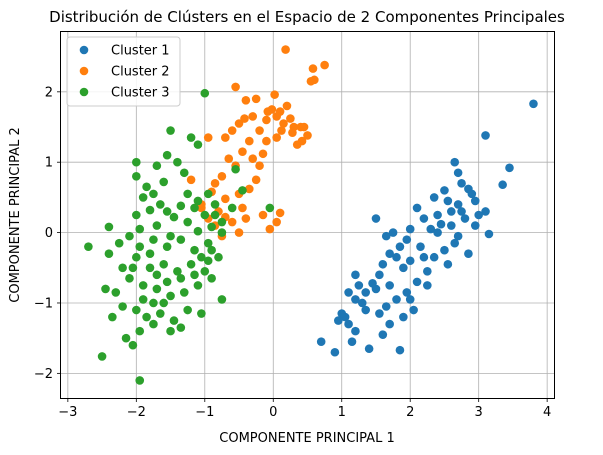 This screenshot has width=603, height=455. What do you see at coordinates (306, 438) in the screenshot?
I see `x-axis-title: COMPONENTE PRINCIPAL 1` at bounding box center [306, 438].